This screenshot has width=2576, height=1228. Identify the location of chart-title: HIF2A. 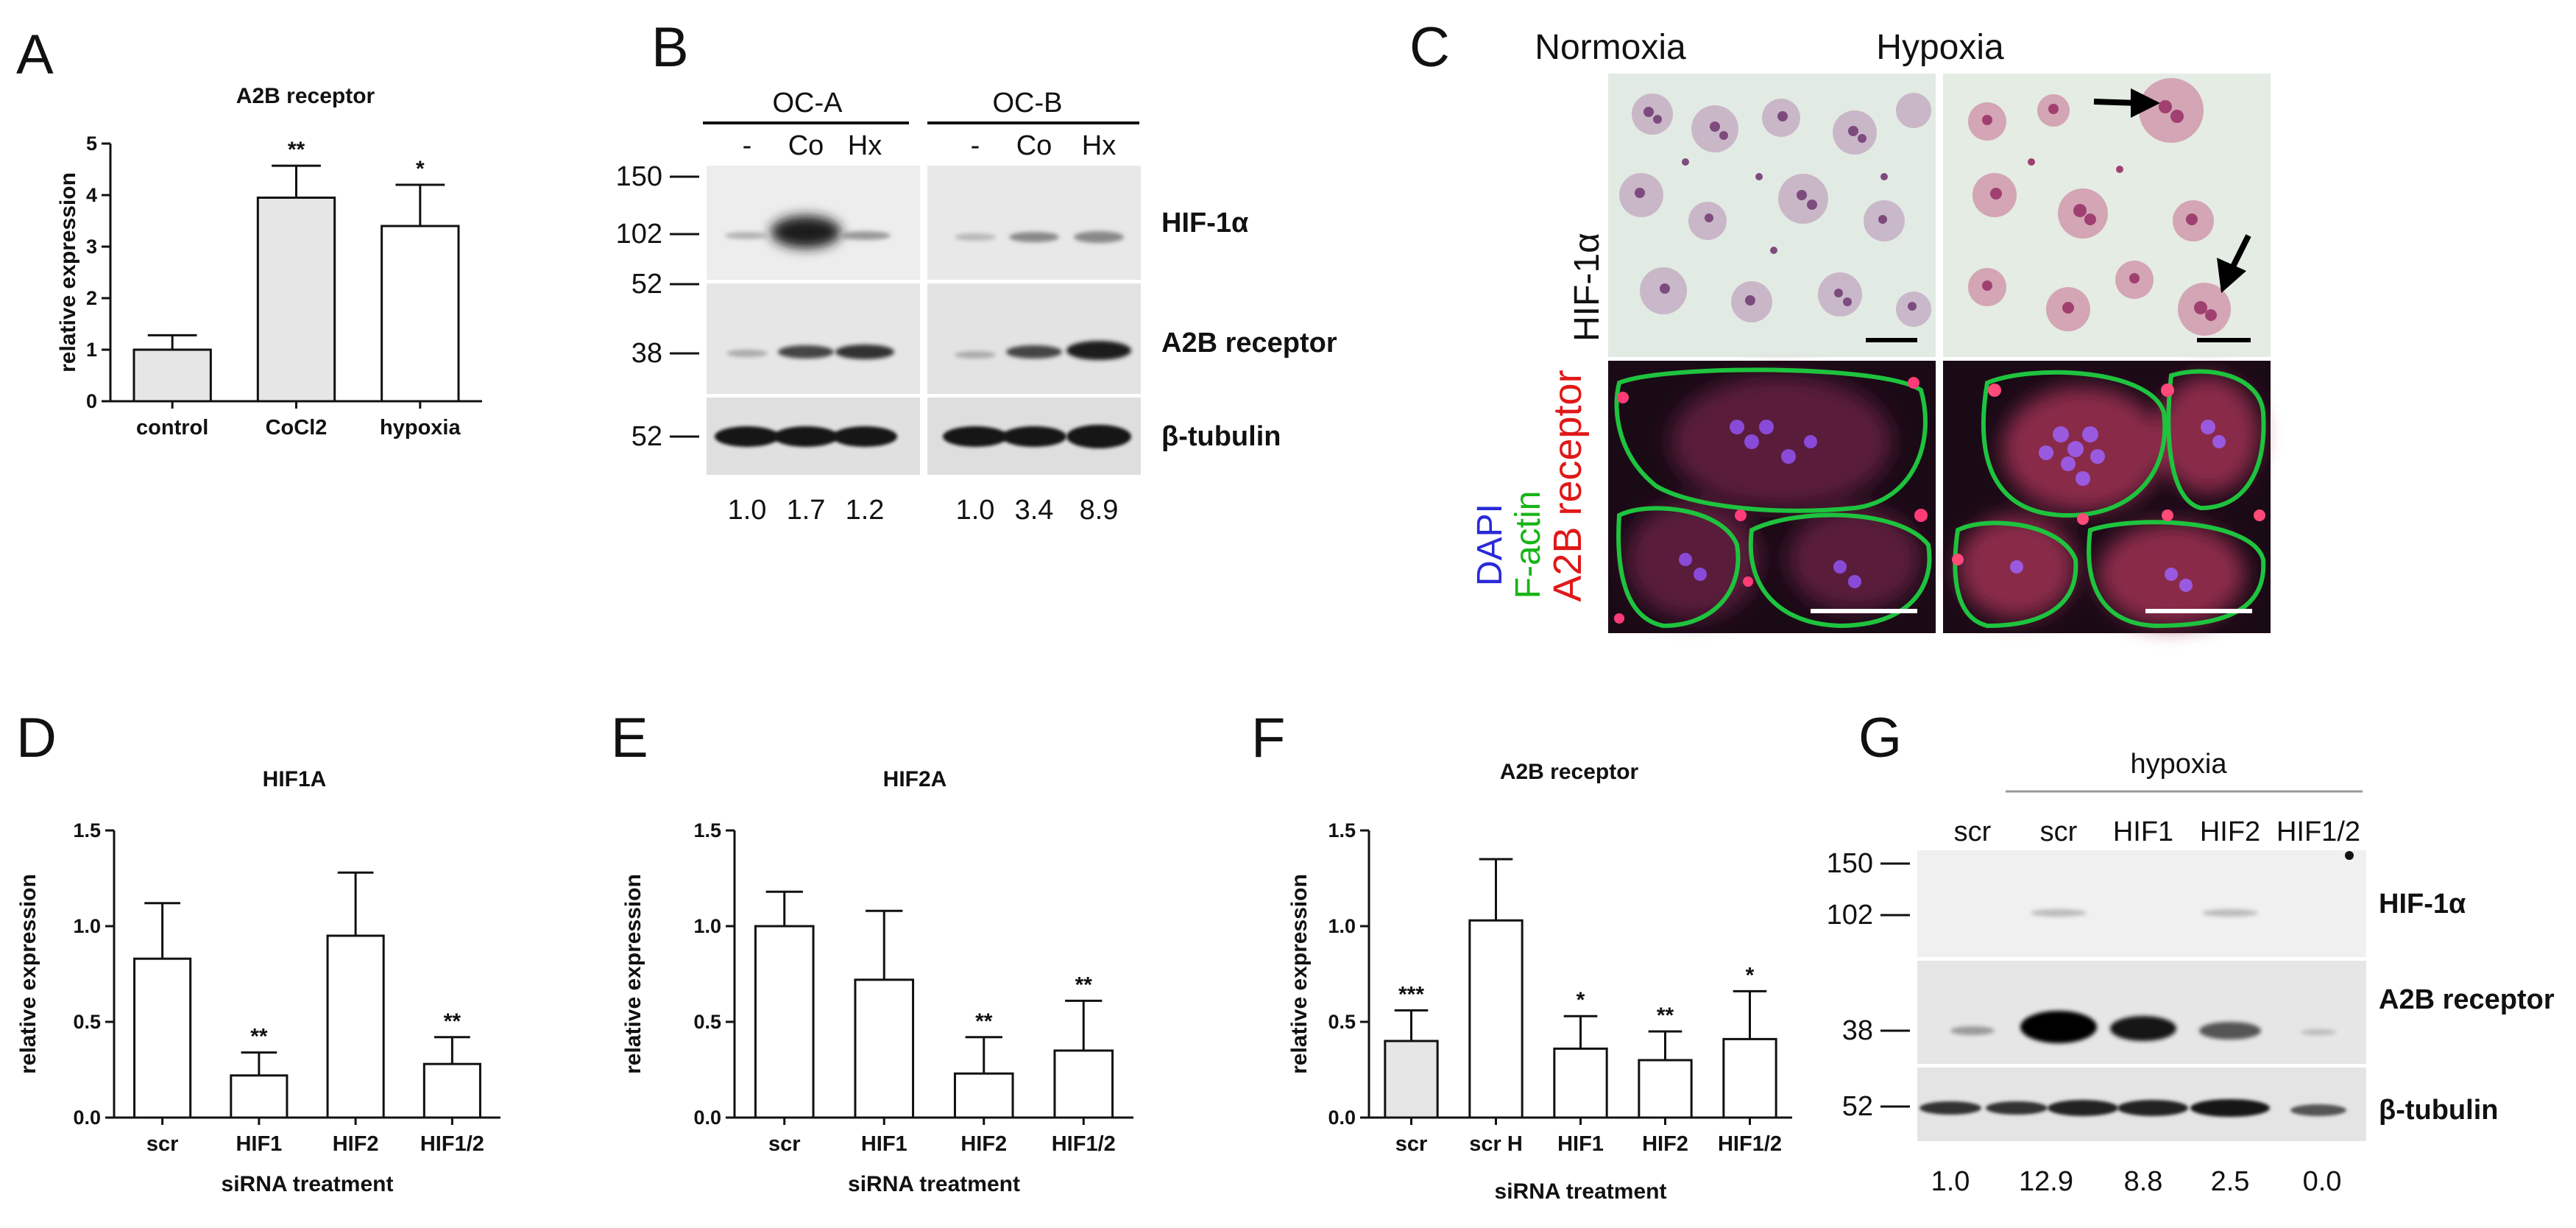
(915, 779).